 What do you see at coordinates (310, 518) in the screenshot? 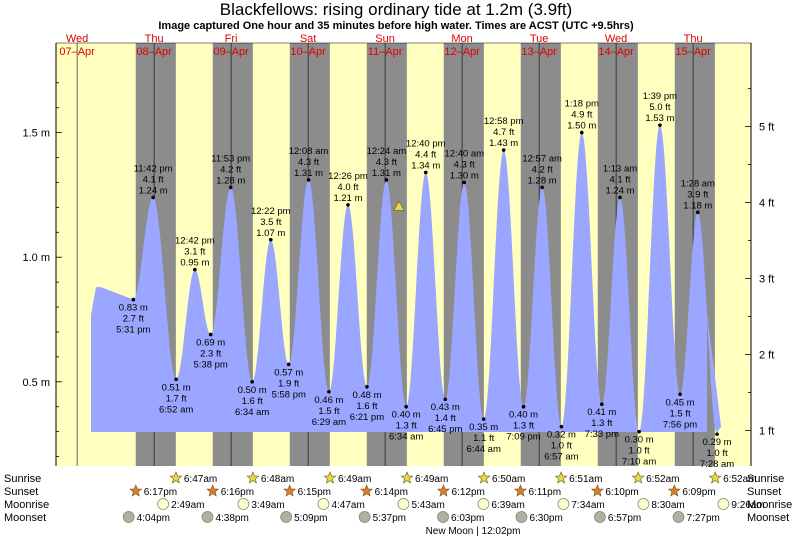
I see `moonset-time: 5:09pm` at bounding box center [310, 518].